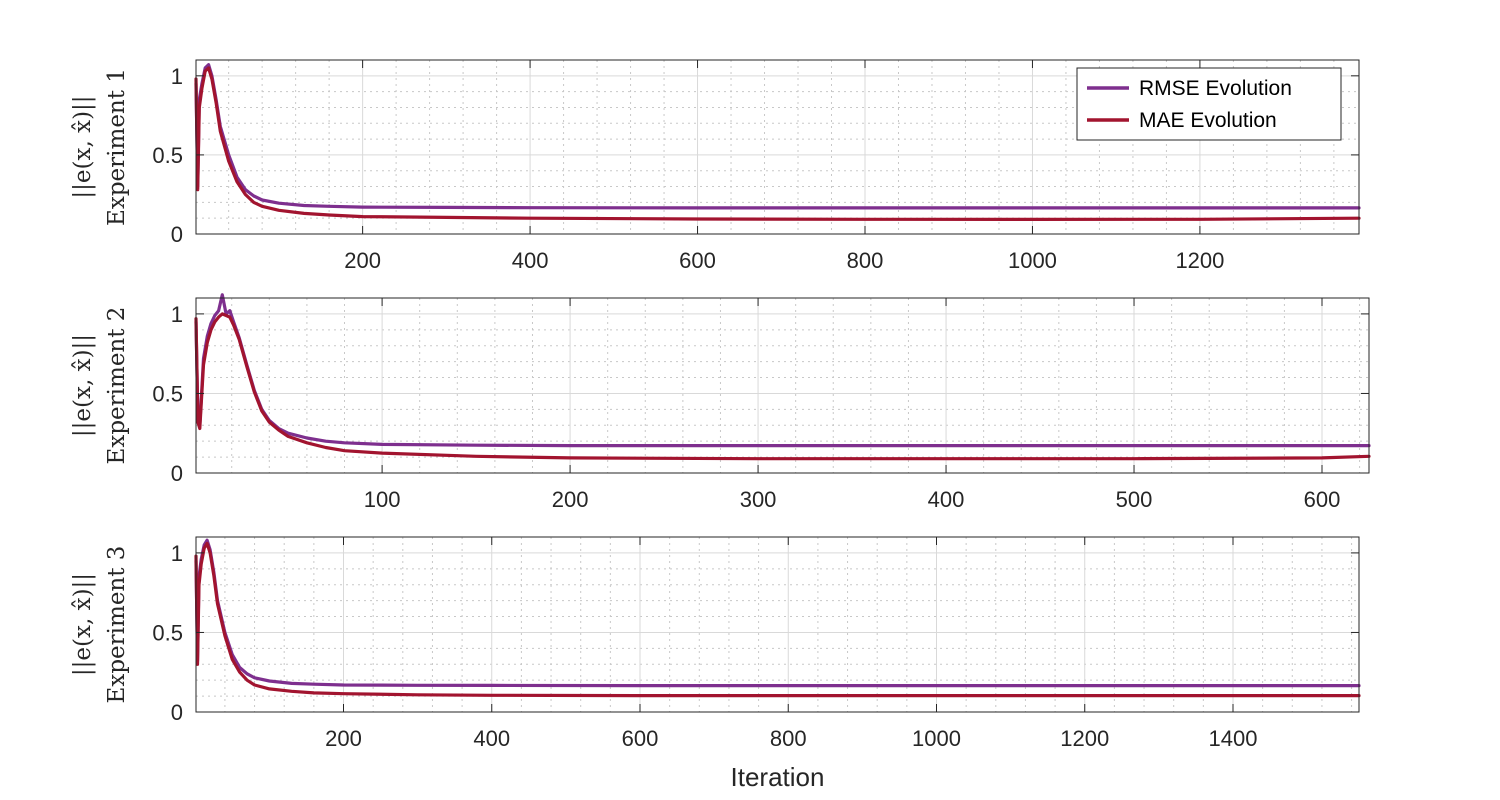 Image resolution: width=1500 pixels, height=800 pixels. Describe the element at coordinates (1208, 120) in the screenshot. I see `legend-label: MAE Evolution` at that location.